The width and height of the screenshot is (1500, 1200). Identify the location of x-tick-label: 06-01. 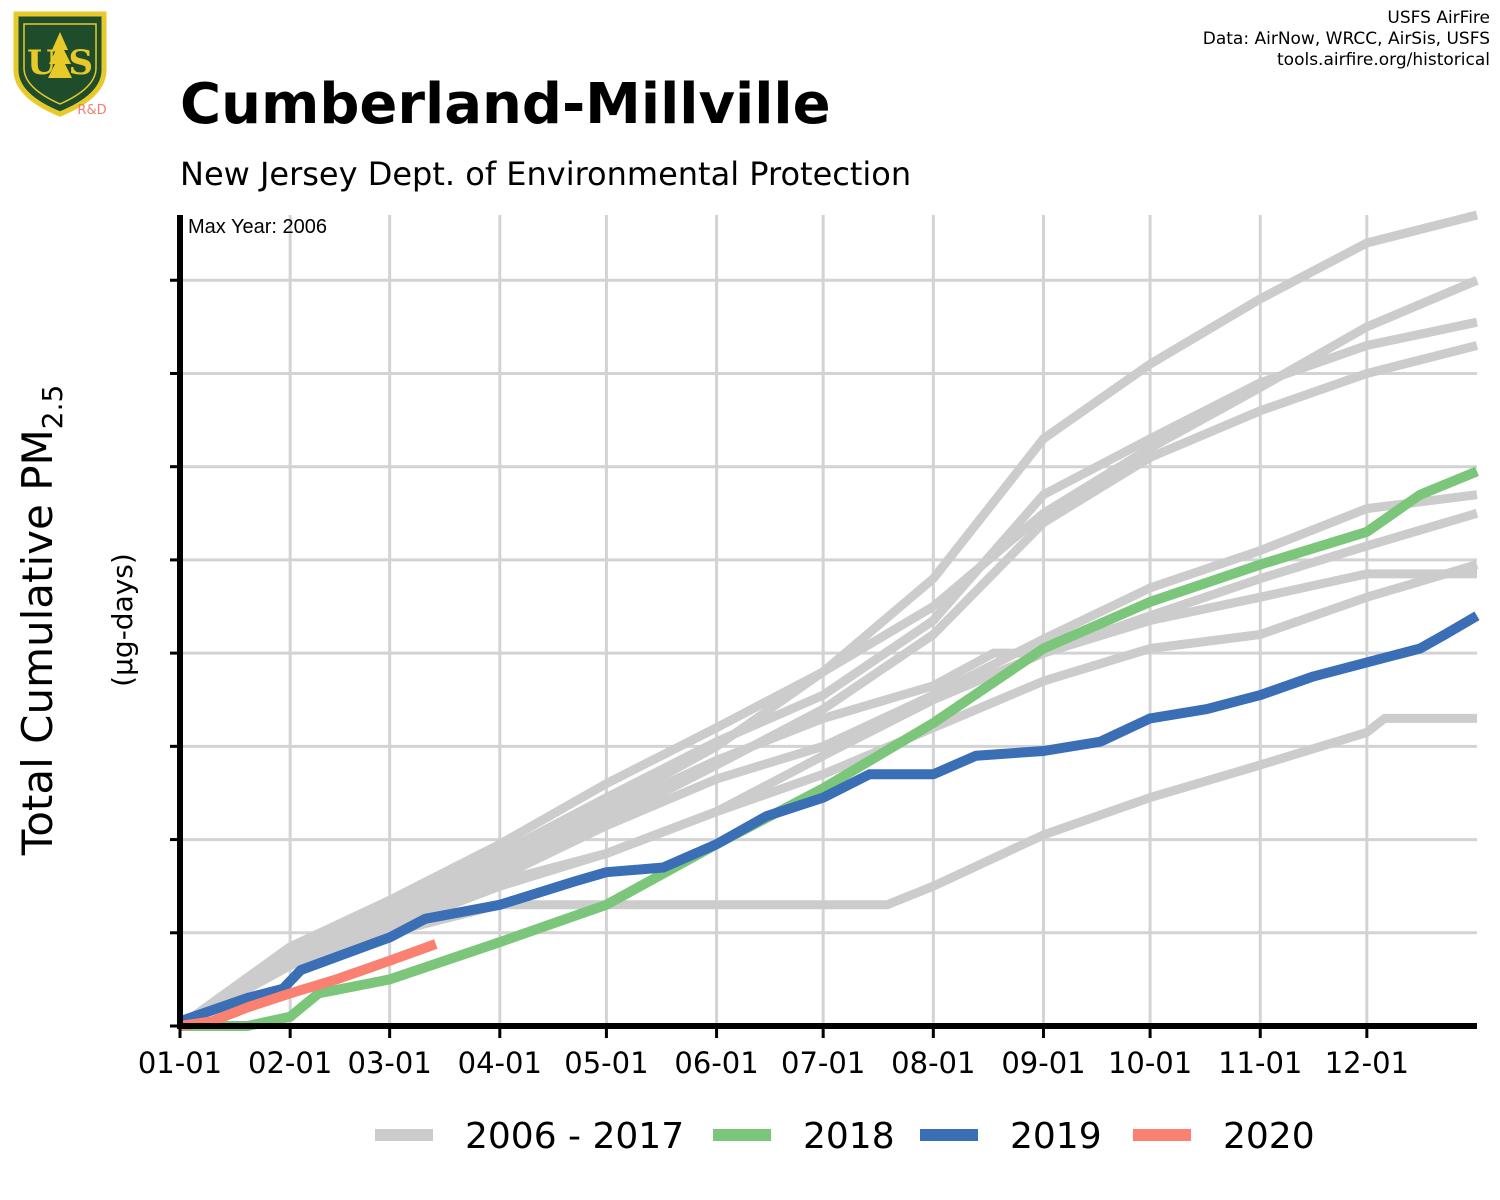
(716, 1063).